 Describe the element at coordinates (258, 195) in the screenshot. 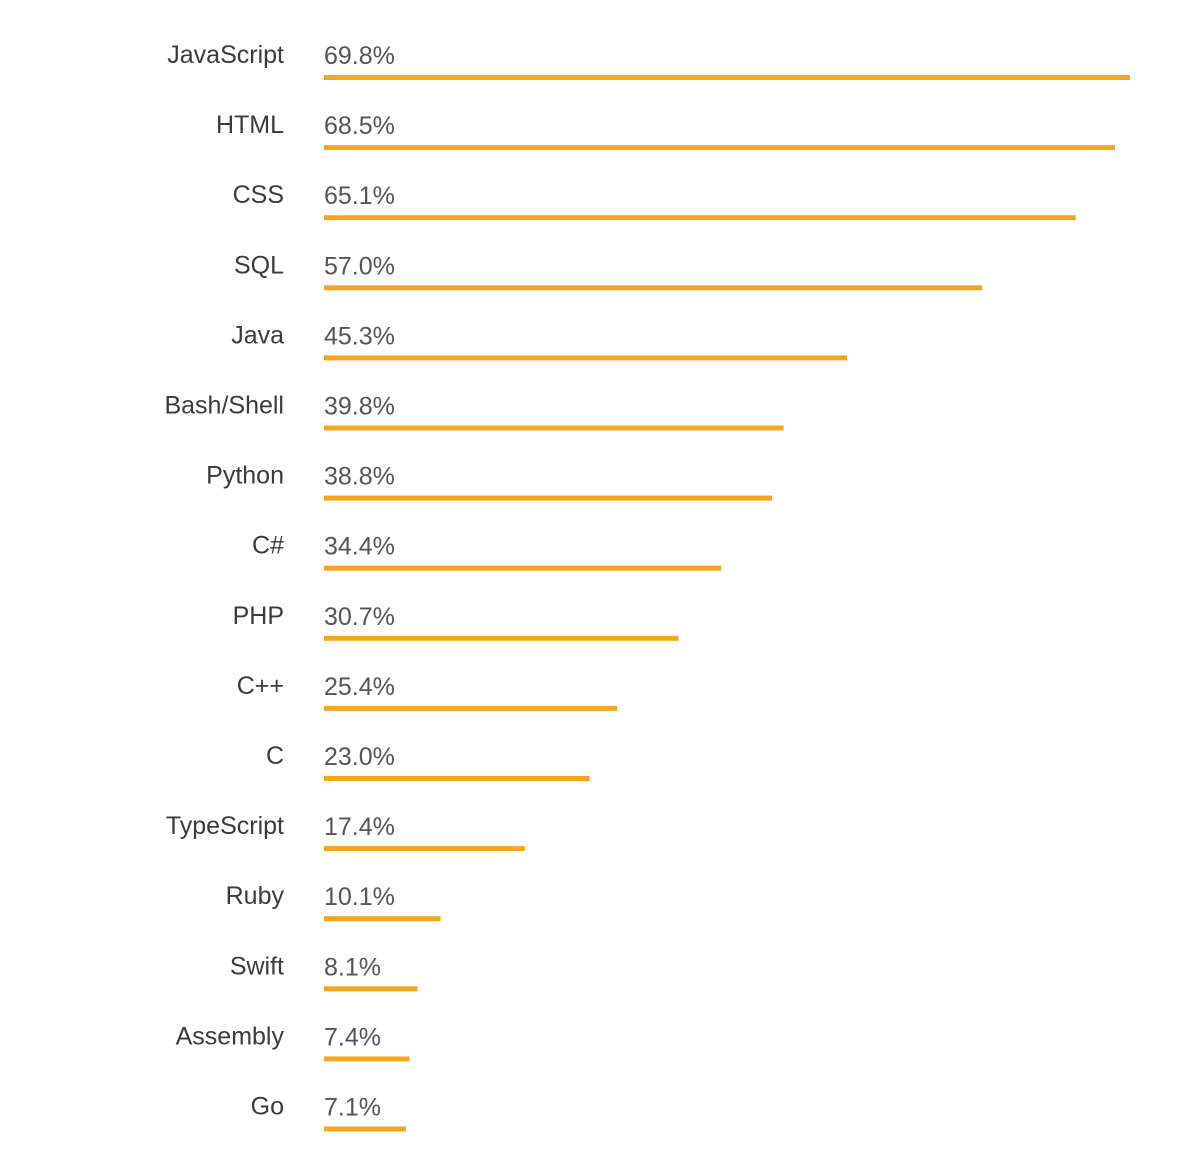

I see `category-label: CSS` at that location.